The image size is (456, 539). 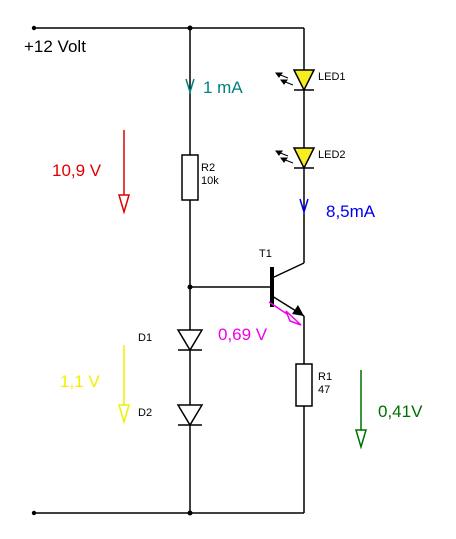 What do you see at coordinates (284, 157) in the screenshot?
I see `led2-emission-arrows` at bounding box center [284, 157].